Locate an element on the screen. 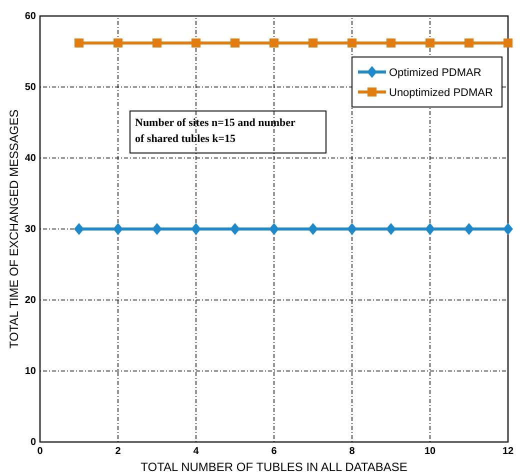 The image size is (520, 476). x-tick-label: 12 is located at coordinates (508, 451).